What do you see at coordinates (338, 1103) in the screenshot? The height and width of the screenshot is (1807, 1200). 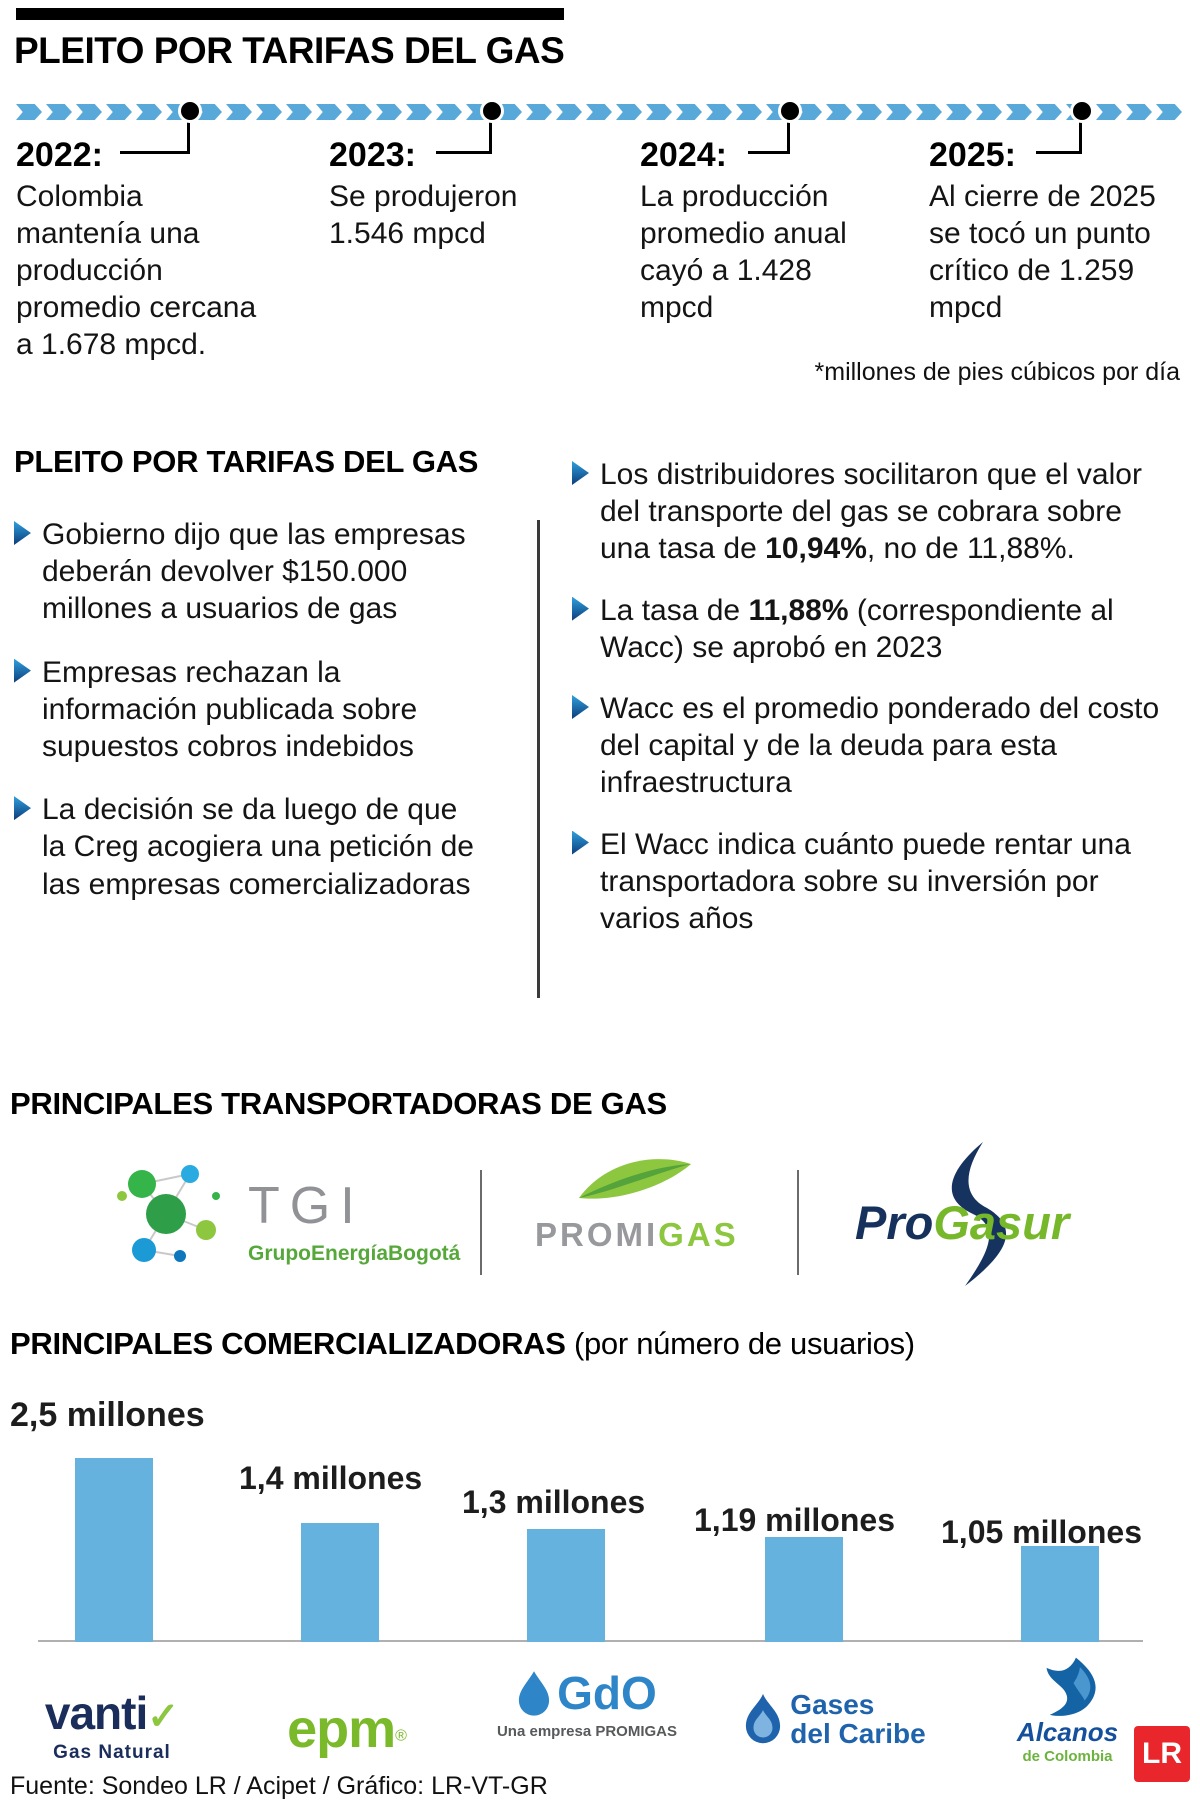 I see `transporters-title: PRINCIPALES TRANSPORTADORAS DE GAS` at bounding box center [338, 1103].